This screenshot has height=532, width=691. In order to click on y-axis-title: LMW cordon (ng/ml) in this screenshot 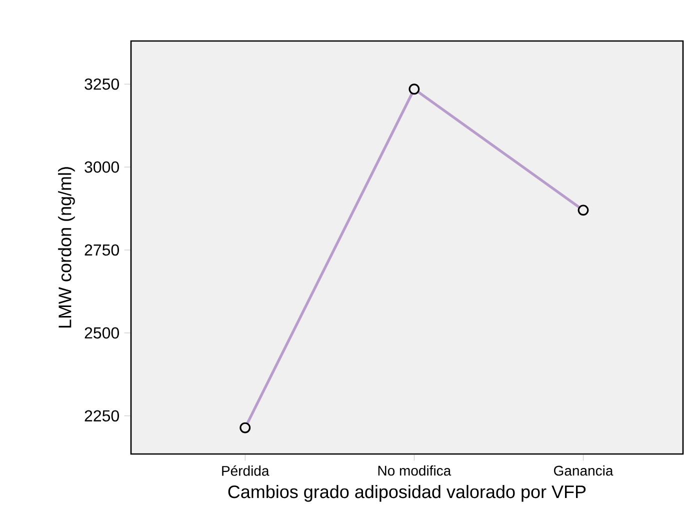, I will do `click(66, 247)`.